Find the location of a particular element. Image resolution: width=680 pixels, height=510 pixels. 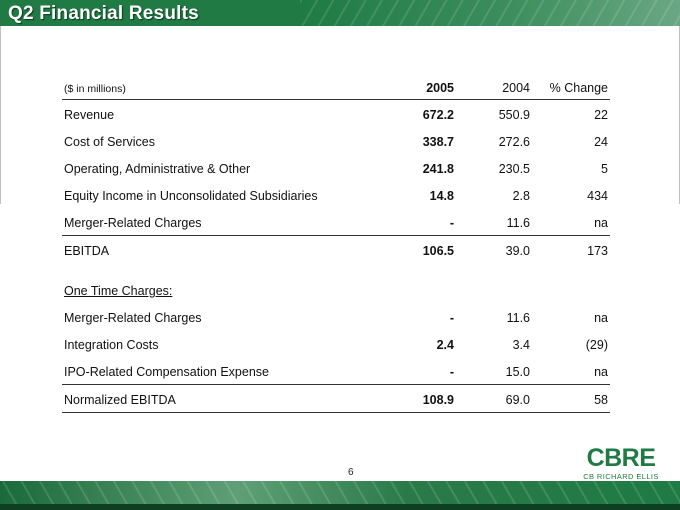

table-header-row: ($ in millions) 2005 2004 % Change is located at coordinates (336, 89).